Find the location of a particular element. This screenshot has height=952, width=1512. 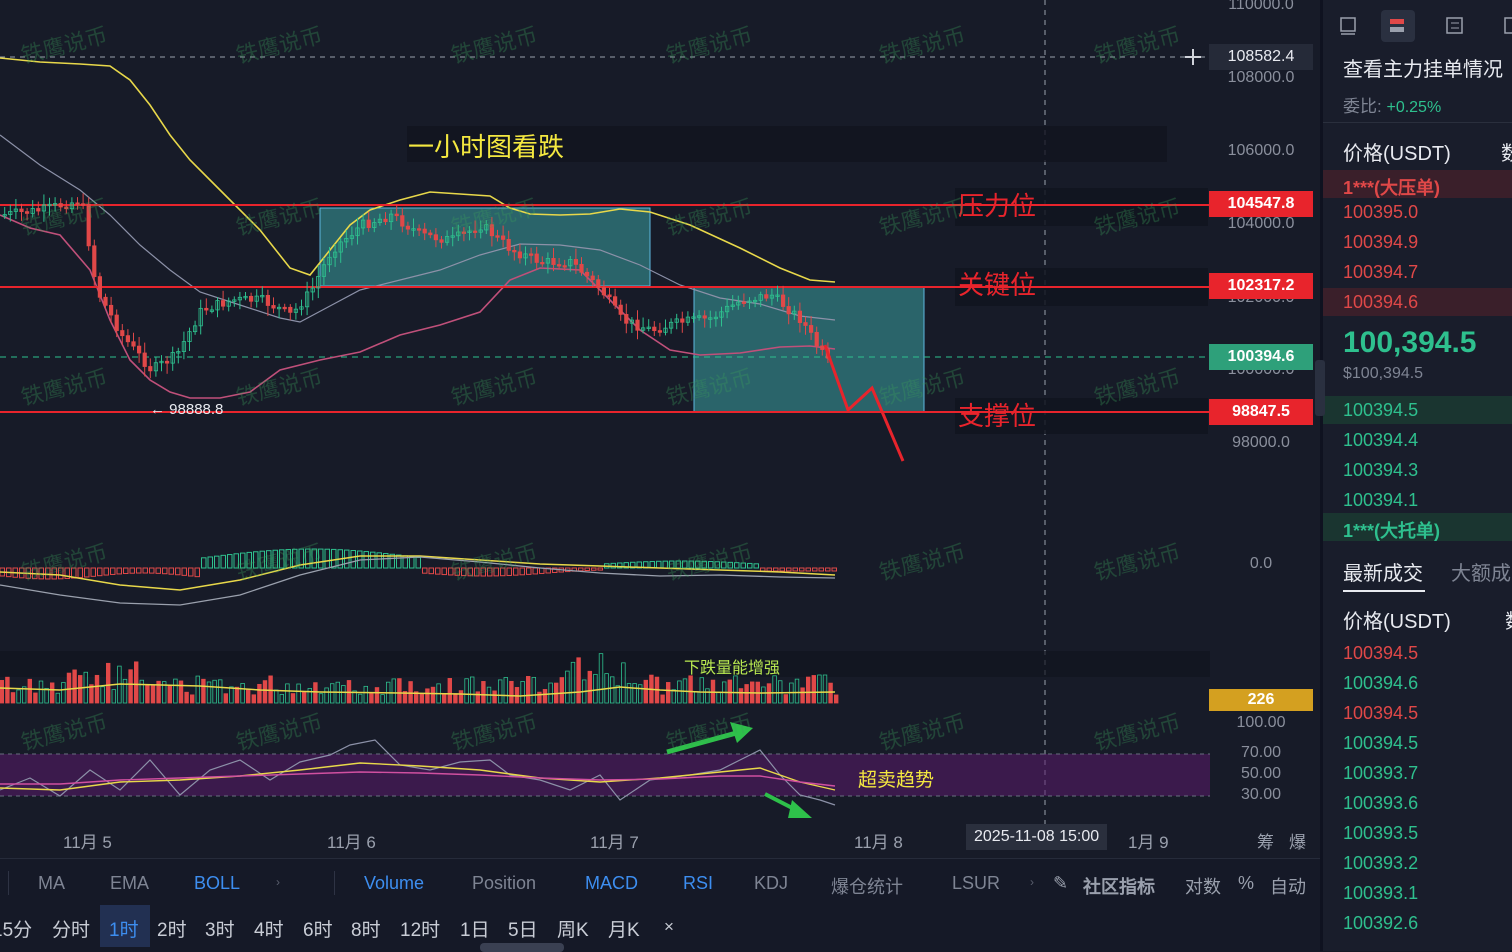

rsi-note: 超卖趋势 is located at coordinates (896, 780).